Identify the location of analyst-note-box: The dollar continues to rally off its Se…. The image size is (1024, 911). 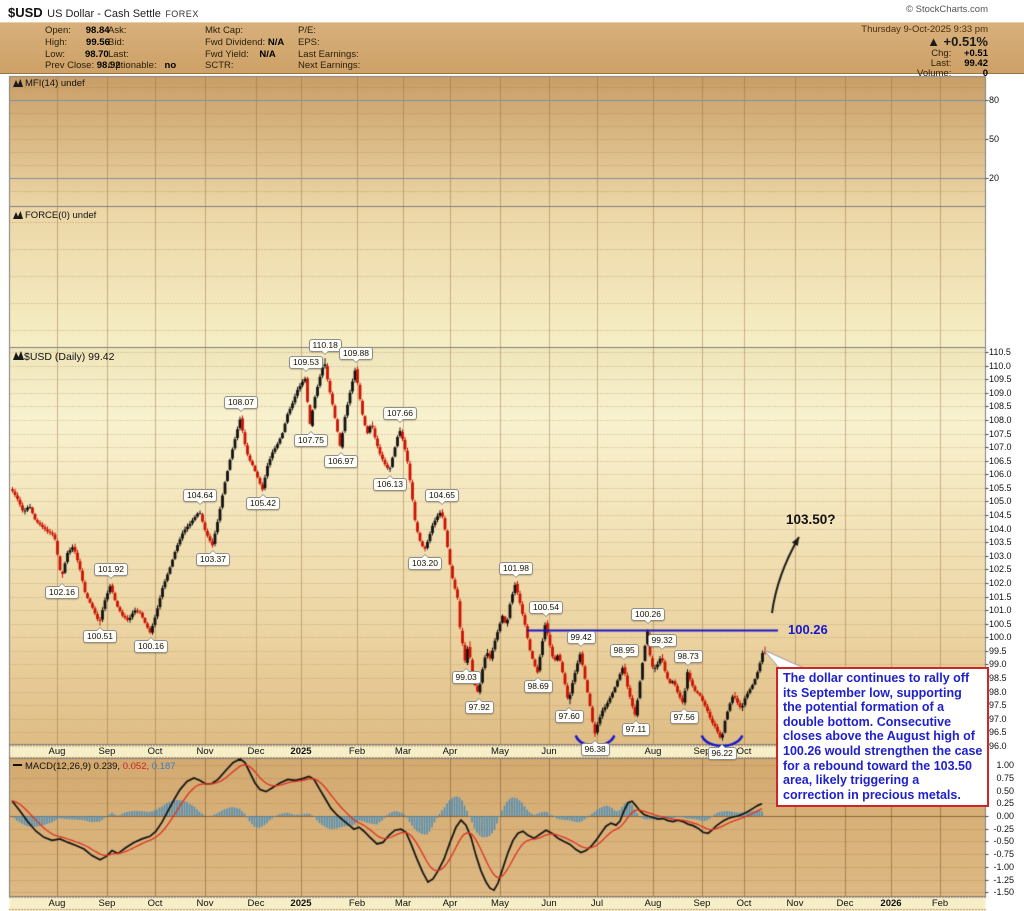
(882, 737).